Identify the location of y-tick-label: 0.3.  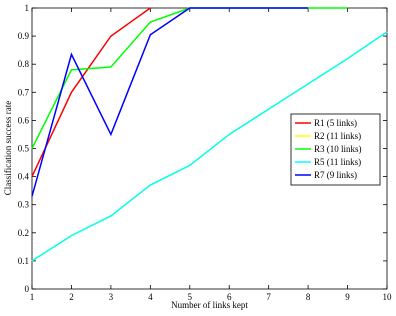
(24, 205).